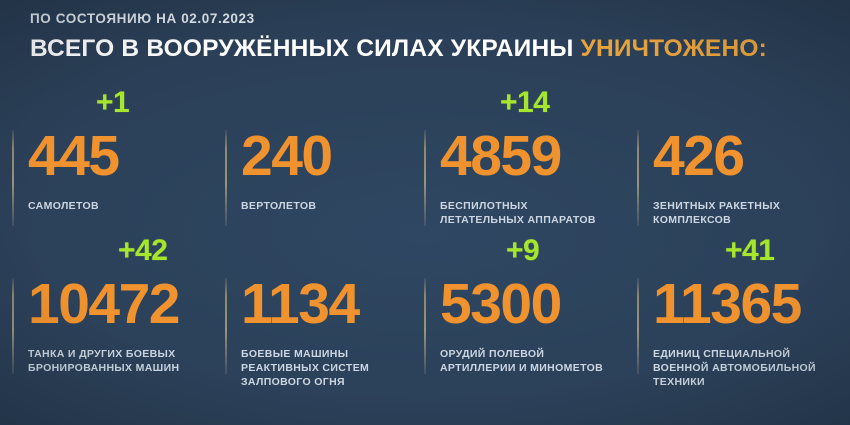 This screenshot has width=850, height=425. What do you see at coordinates (113, 102) in the screenshot?
I see `stat-delta-aircraft: +1` at bounding box center [113, 102].